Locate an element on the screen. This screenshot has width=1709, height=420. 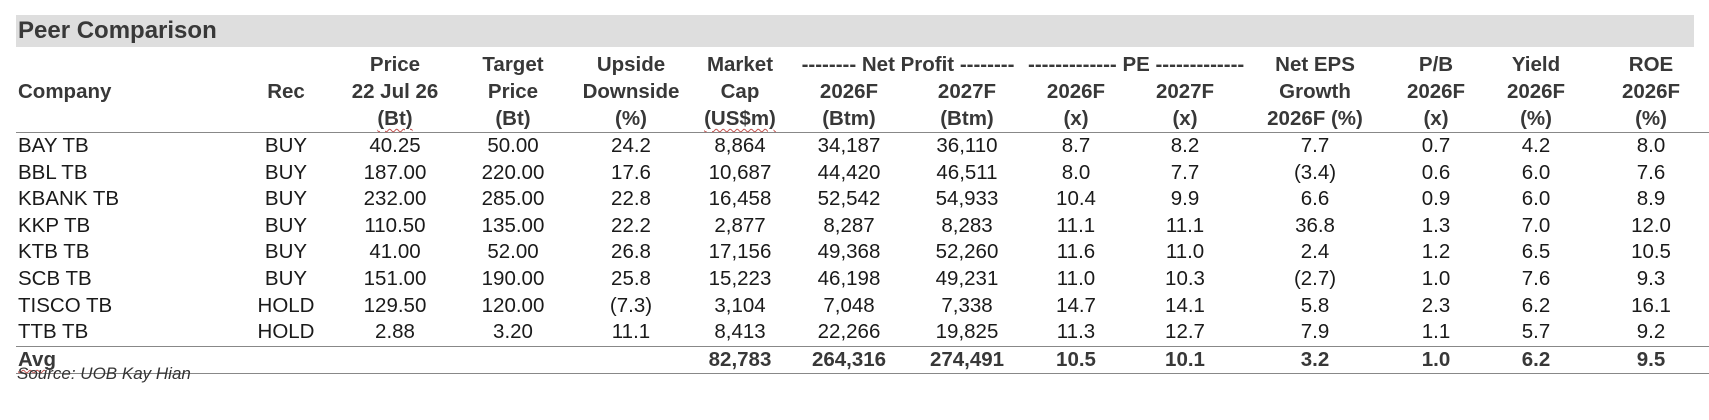
price-cell: 110.50 is located at coordinates (395, 225).